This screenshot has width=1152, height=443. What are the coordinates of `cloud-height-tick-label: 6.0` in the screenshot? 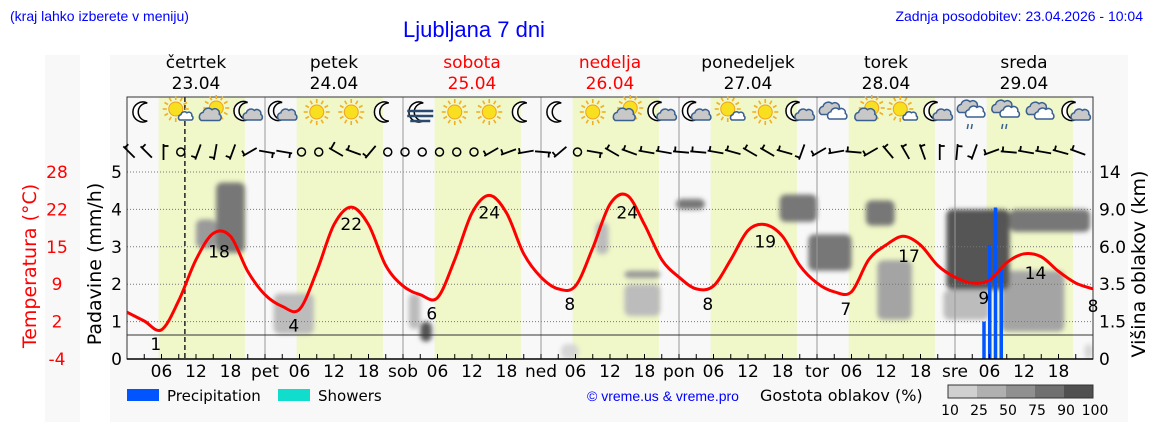 It's located at (1112, 248).